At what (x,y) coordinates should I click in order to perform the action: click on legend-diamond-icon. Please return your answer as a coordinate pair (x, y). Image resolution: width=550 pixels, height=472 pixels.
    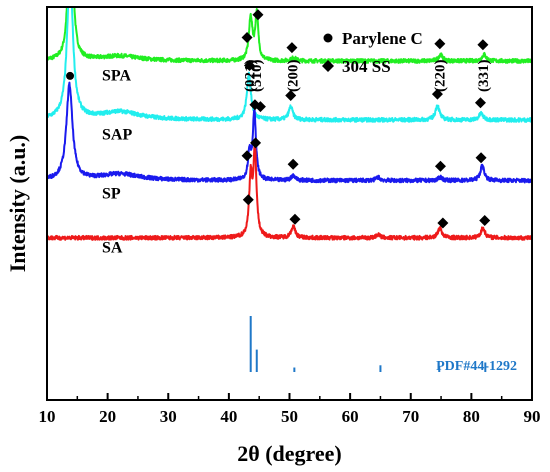
    Looking at the image, I should click on (328, 66).